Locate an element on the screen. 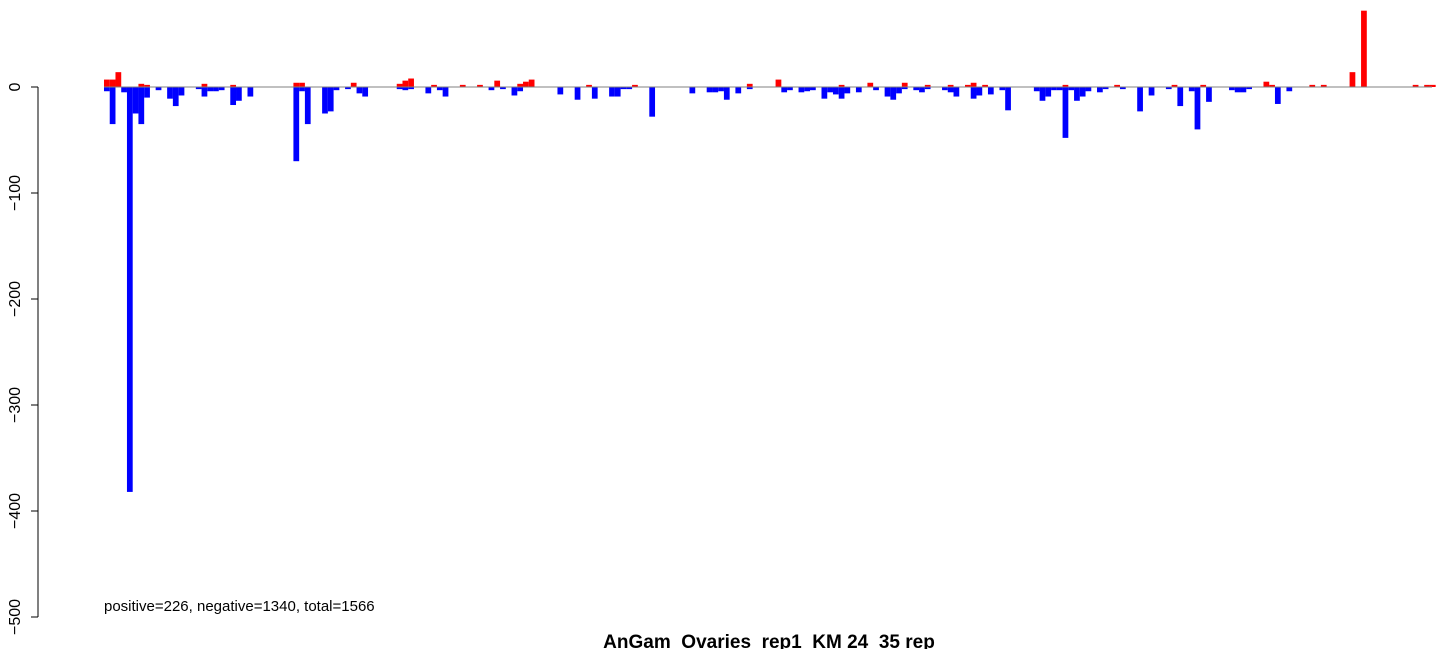 The image size is (1444, 649). y-tick-label: −100 is located at coordinates (15, 193).